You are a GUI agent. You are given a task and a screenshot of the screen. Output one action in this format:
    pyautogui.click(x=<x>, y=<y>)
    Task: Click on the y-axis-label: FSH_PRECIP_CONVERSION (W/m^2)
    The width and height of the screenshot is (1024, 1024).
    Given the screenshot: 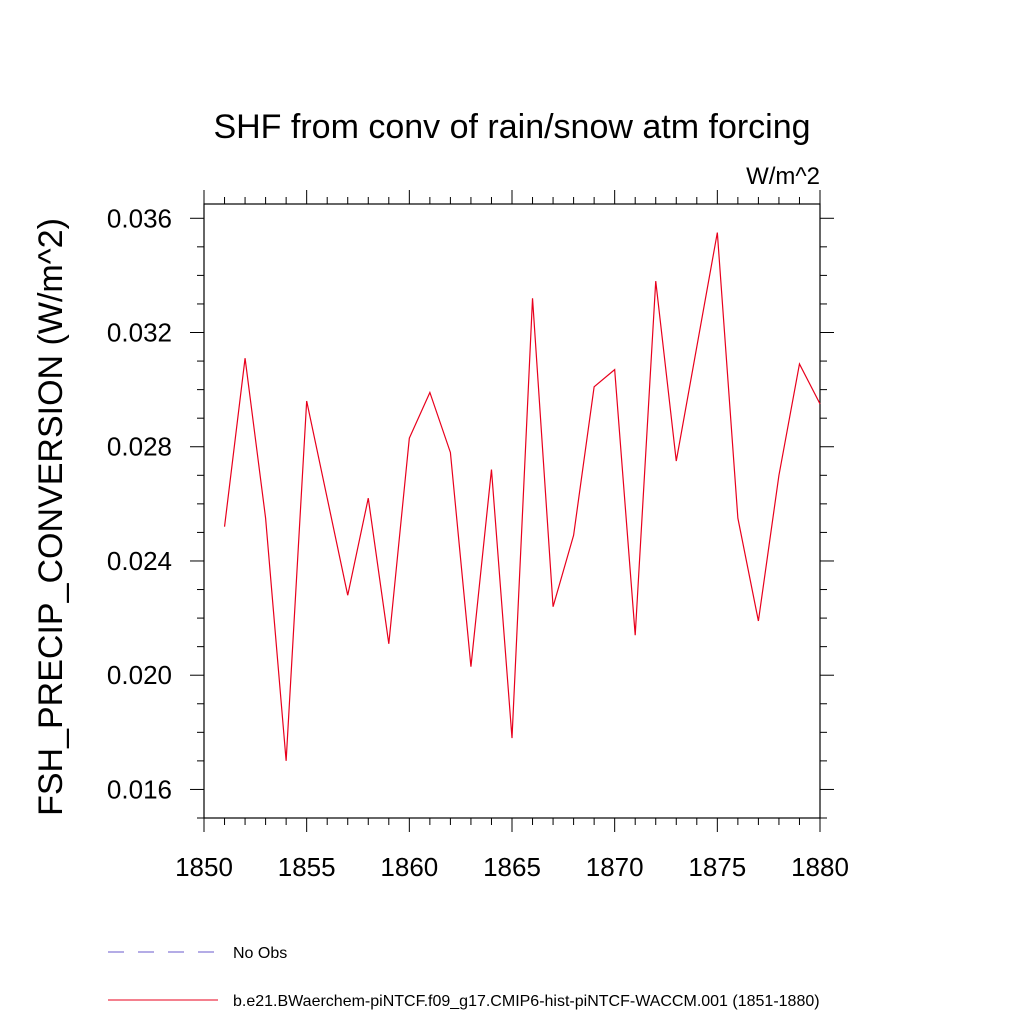 What is the action you would take?
    pyautogui.click(x=51, y=517)
    